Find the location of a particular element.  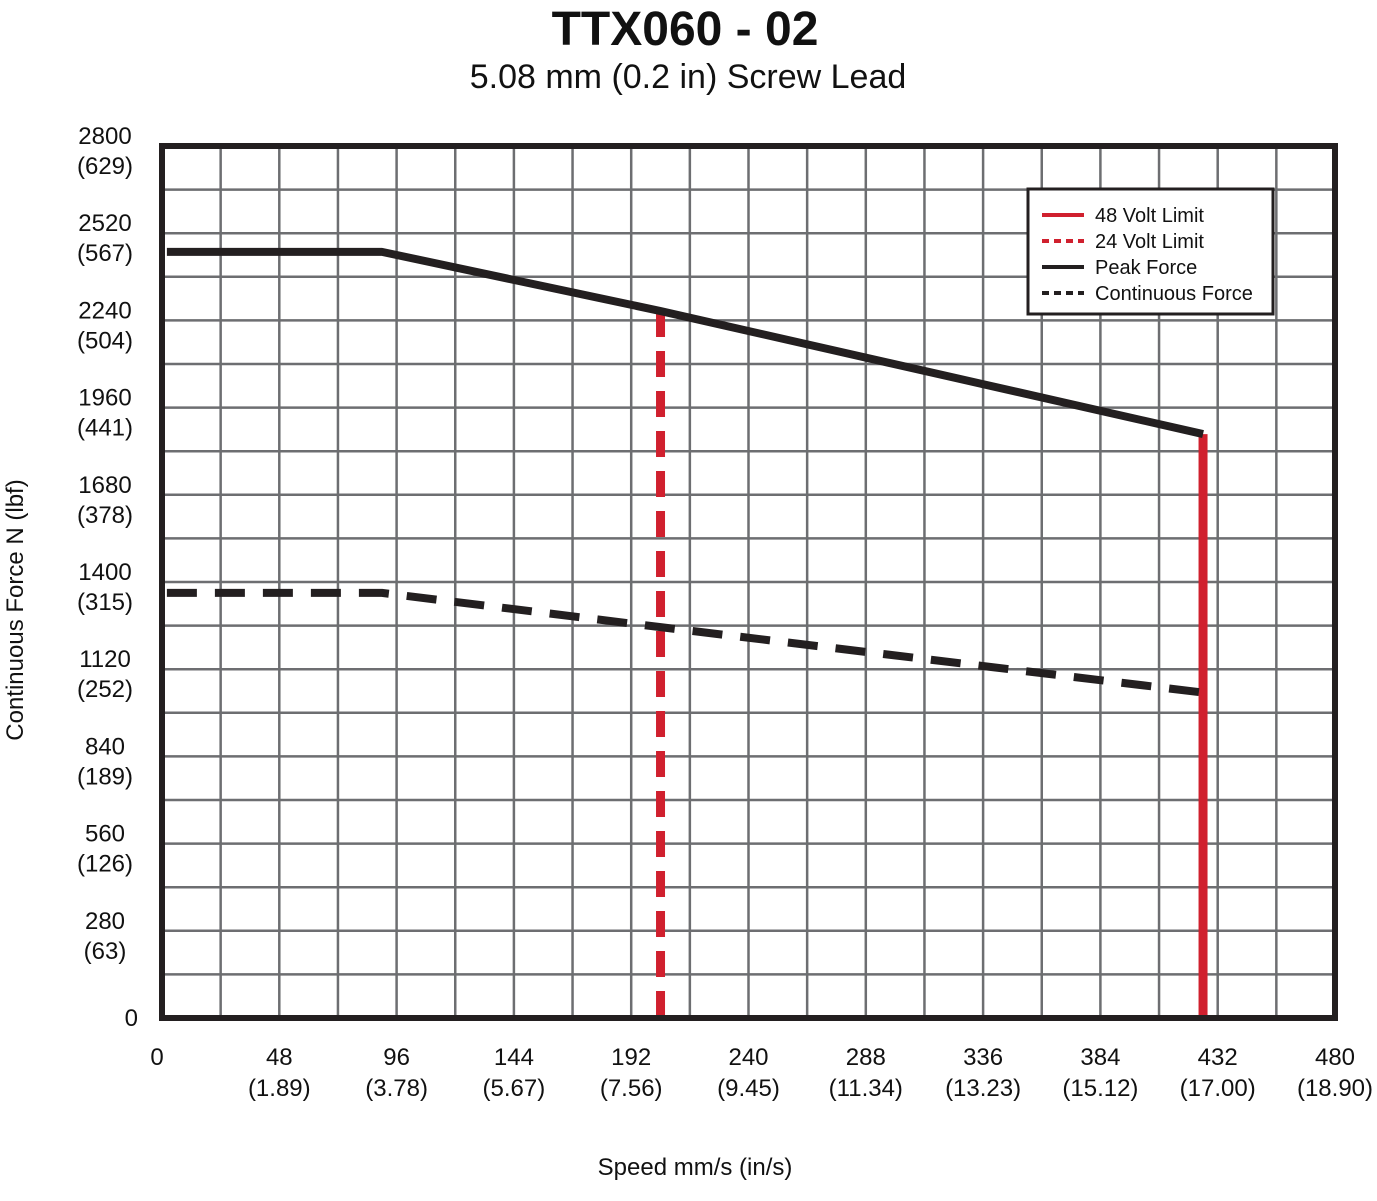

series-peak-force is located at coordinates (685, 342).